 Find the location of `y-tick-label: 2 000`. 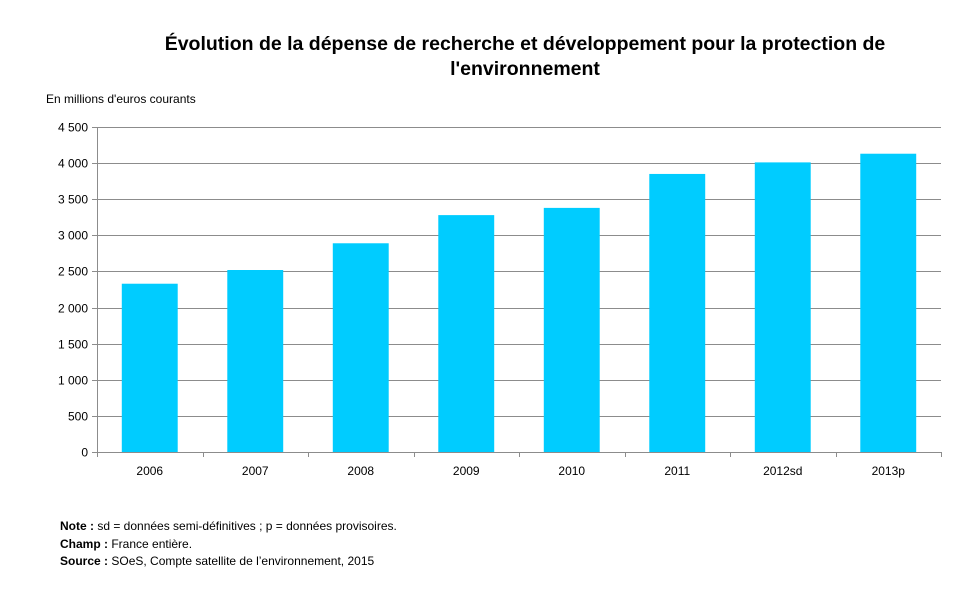

y-tick-label: 2 000 is located at coordinates (73, 309).